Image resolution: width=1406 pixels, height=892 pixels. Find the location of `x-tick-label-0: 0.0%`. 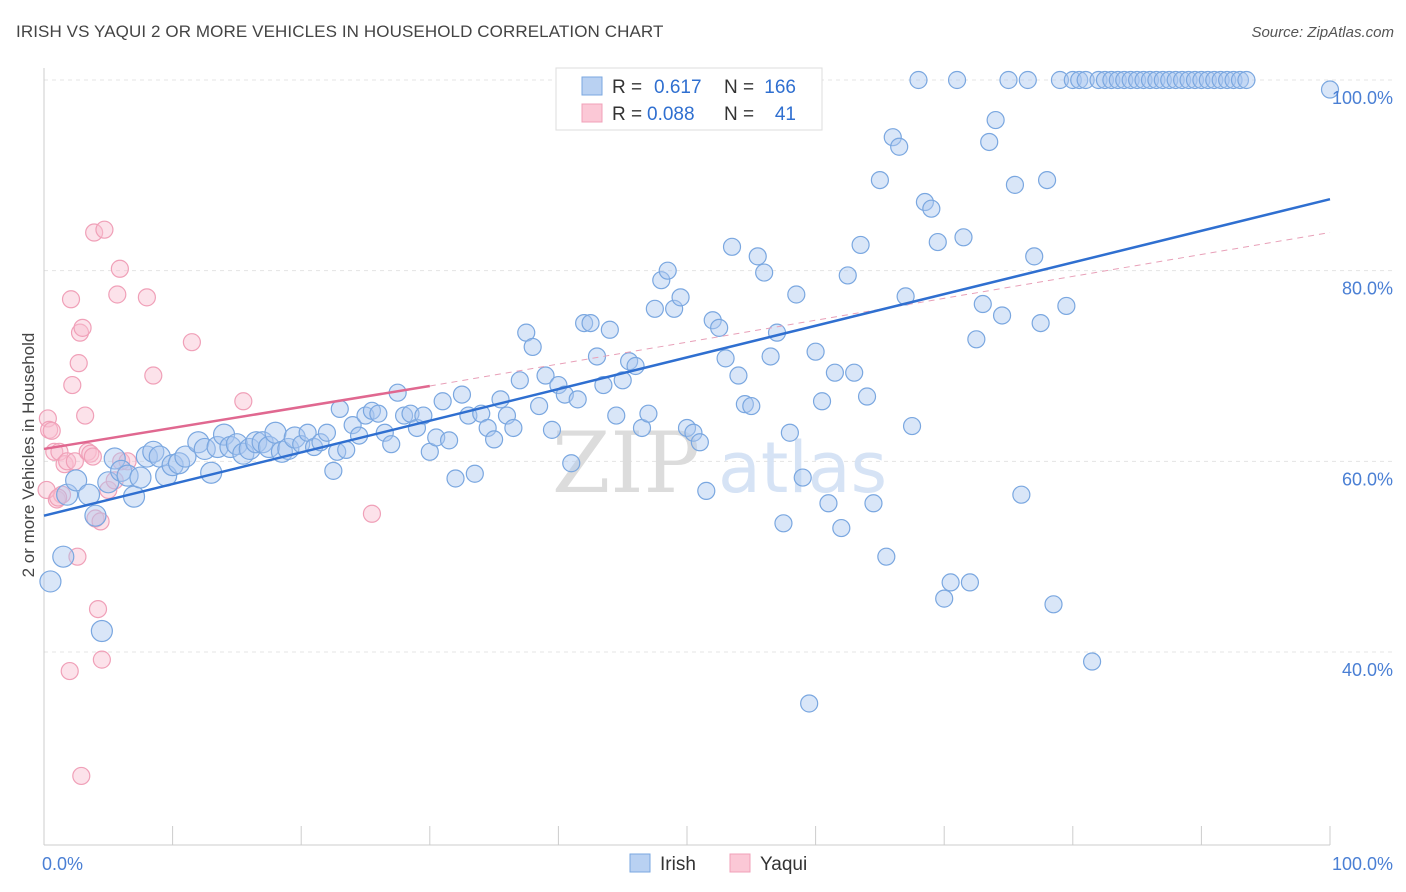

x-tick-label-0: 0.0% is located at coordinates (62, 864).